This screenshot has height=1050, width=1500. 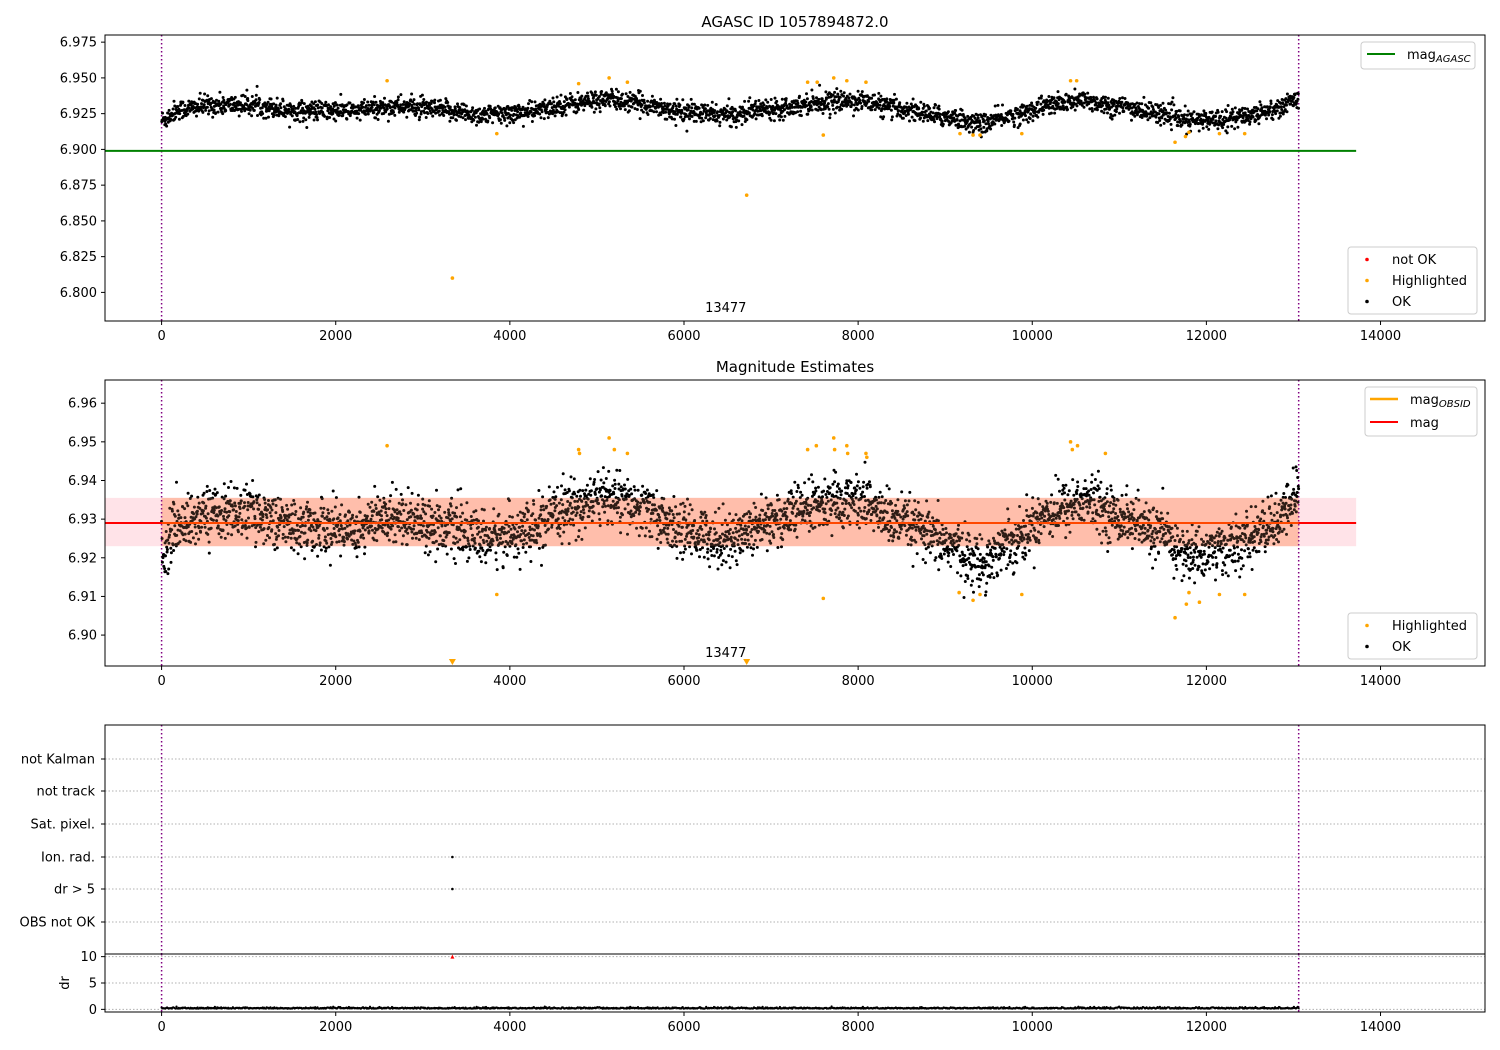 What do you see at coordinates (1418, 55) in the screenshot?
I see `panel1-legend-lines: magAGASC` at bounding box center [1418, 55].